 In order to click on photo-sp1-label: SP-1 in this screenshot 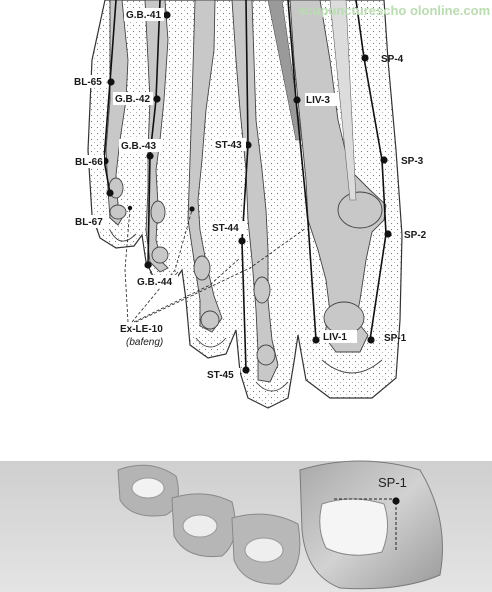, I will do `click(392, 482)`.